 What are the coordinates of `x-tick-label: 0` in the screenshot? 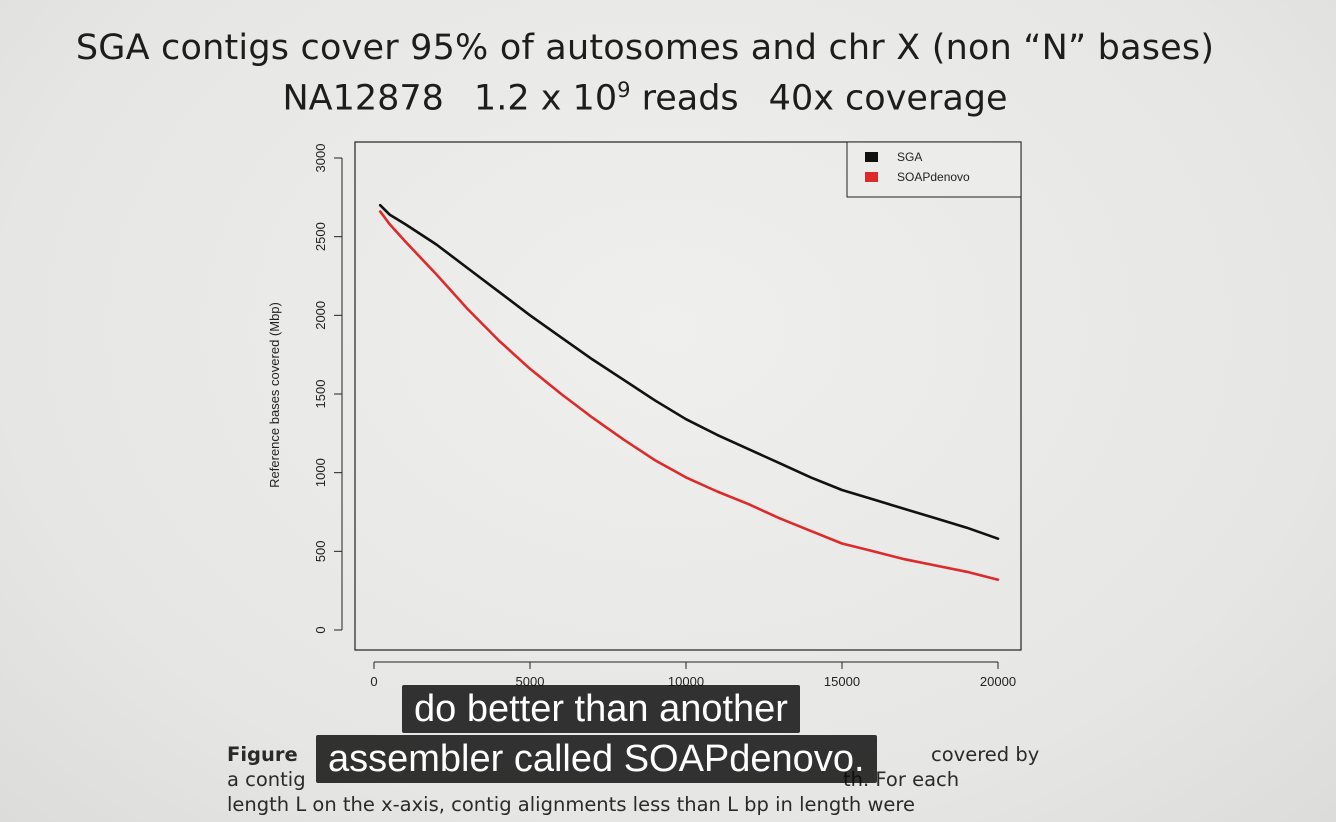 It's located at (373, 681).